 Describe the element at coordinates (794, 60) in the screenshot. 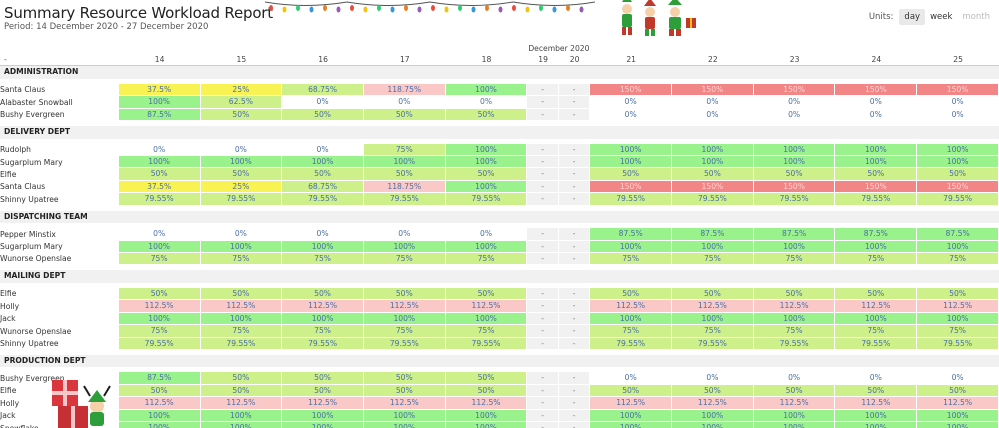

I see `day-header: 23` at that location.